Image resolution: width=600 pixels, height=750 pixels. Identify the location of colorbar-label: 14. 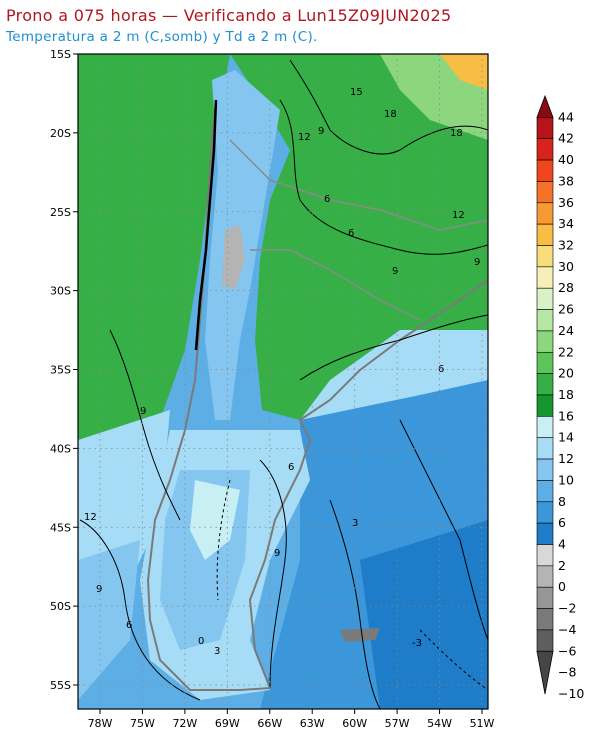
(566, 437).